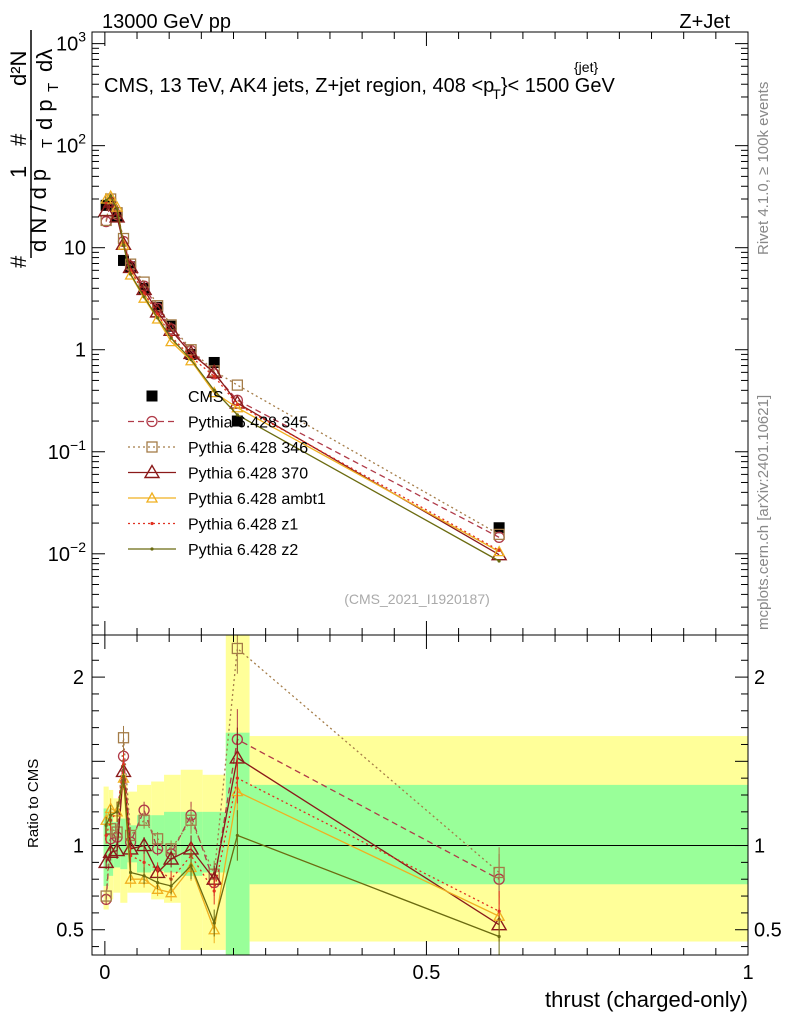  I want to click on legend-item-6: Pythia 6.428 z2, so click(213, 550).